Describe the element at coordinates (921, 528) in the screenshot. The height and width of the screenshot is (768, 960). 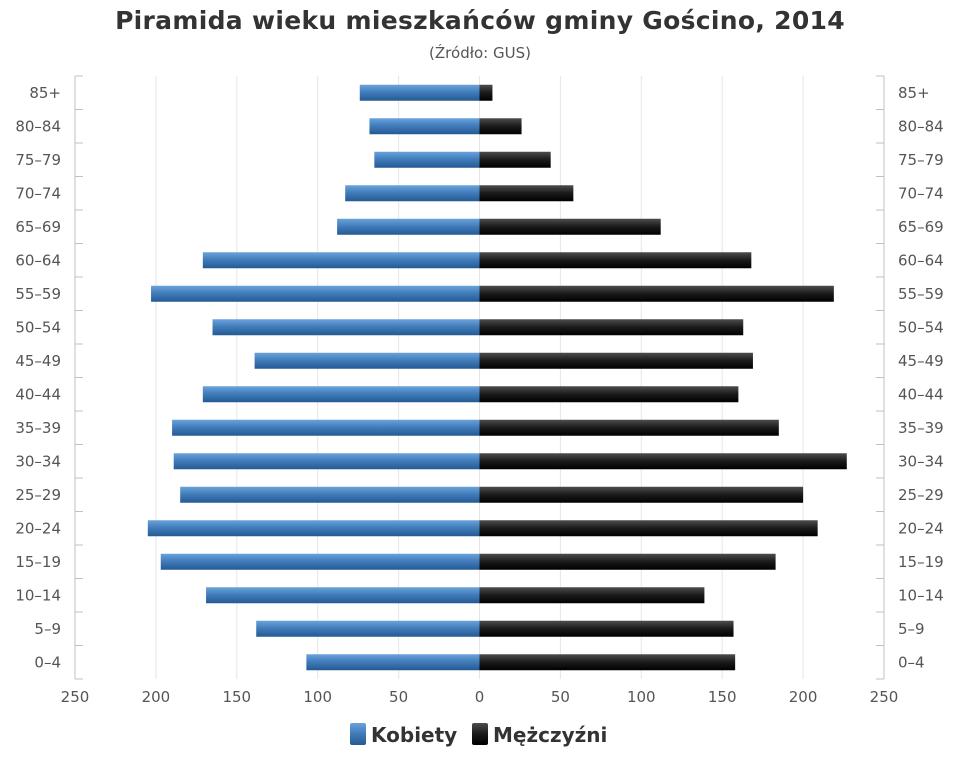
I see `category-label-right: 20–24` at that location.